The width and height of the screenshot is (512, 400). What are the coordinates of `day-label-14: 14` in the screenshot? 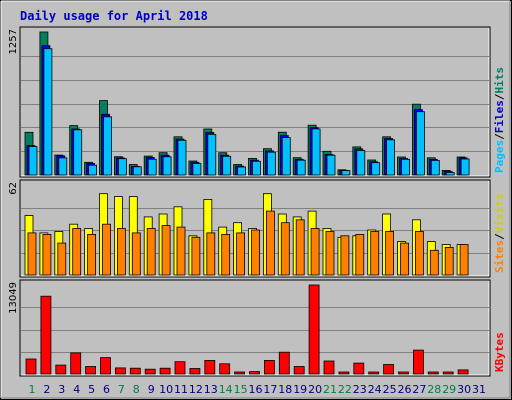 It's located at (226, 389).